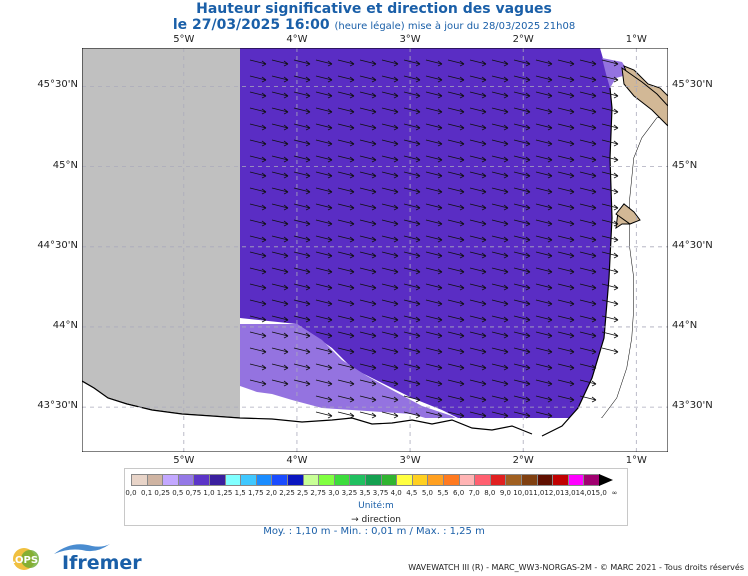 The image size is (748, 576). Describe the element at coordinates (521, 493) in the screenshot. I see `legend-tick-label: 10,0` at that location.